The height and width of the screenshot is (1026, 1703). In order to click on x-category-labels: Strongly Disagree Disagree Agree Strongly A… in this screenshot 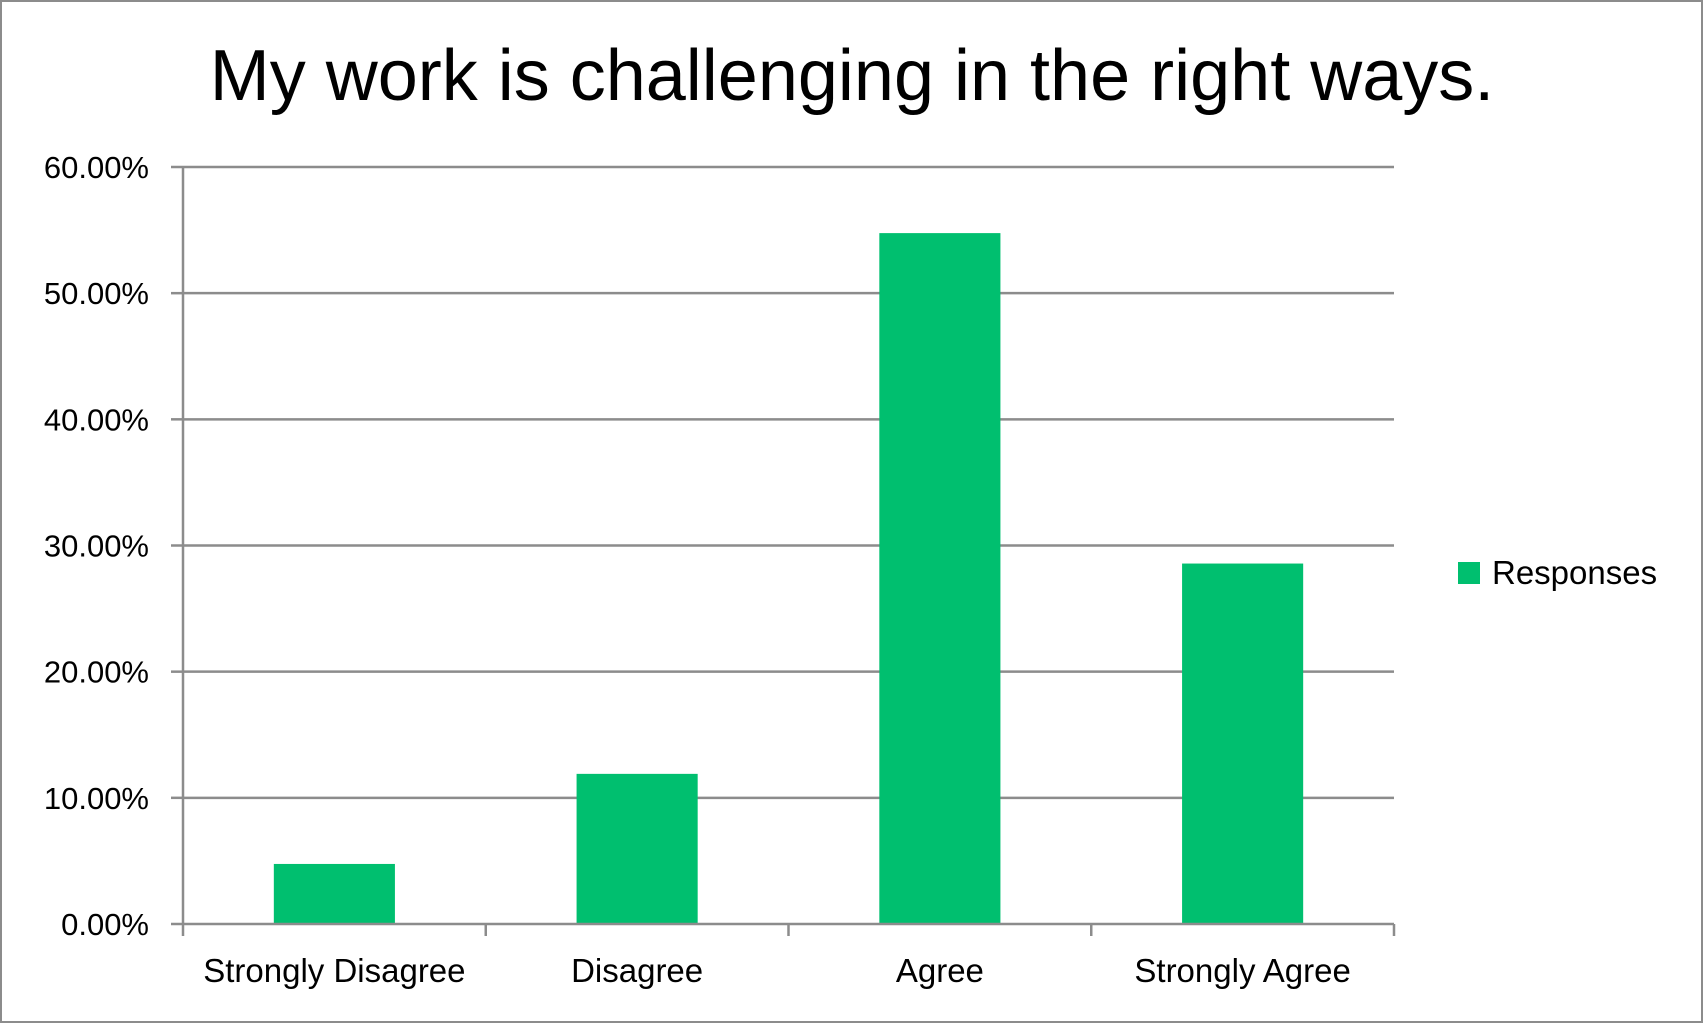, I will do `click(777, 970)`.